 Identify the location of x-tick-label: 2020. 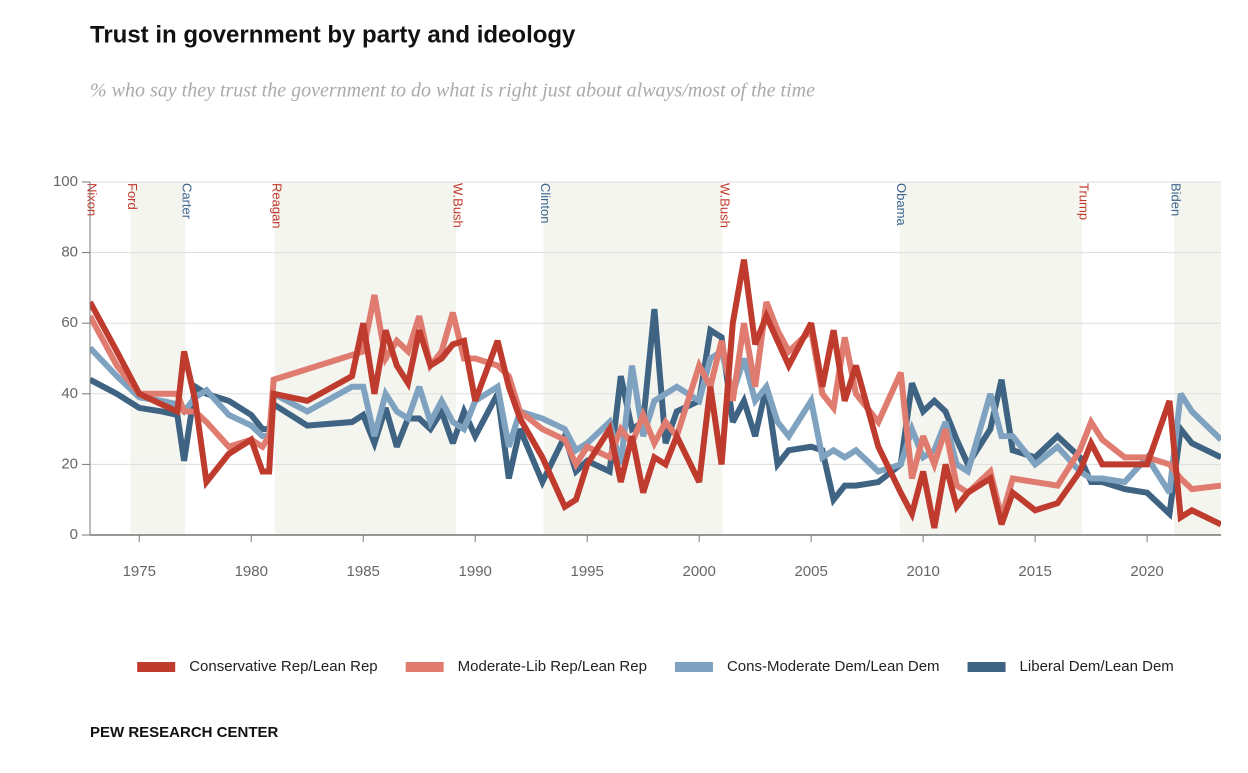
(1146, 571).